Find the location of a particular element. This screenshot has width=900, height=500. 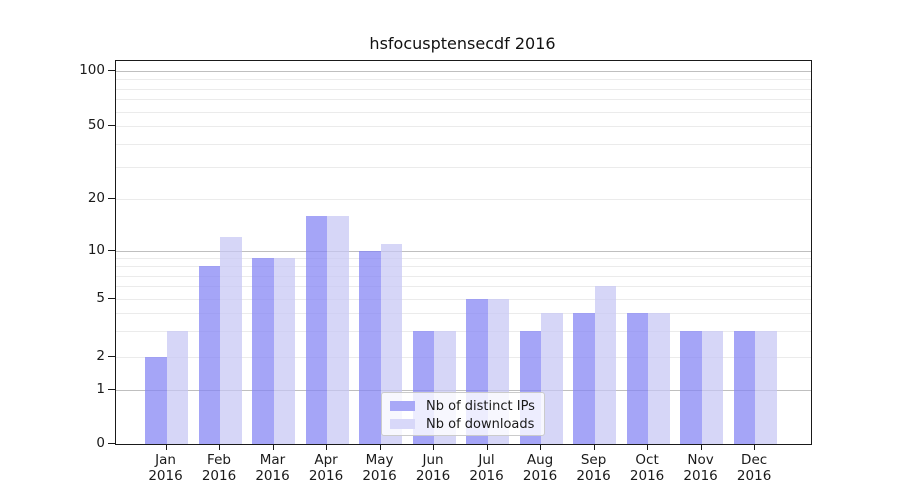

x-tick-month: Dec is located at coordinates (754, 460).